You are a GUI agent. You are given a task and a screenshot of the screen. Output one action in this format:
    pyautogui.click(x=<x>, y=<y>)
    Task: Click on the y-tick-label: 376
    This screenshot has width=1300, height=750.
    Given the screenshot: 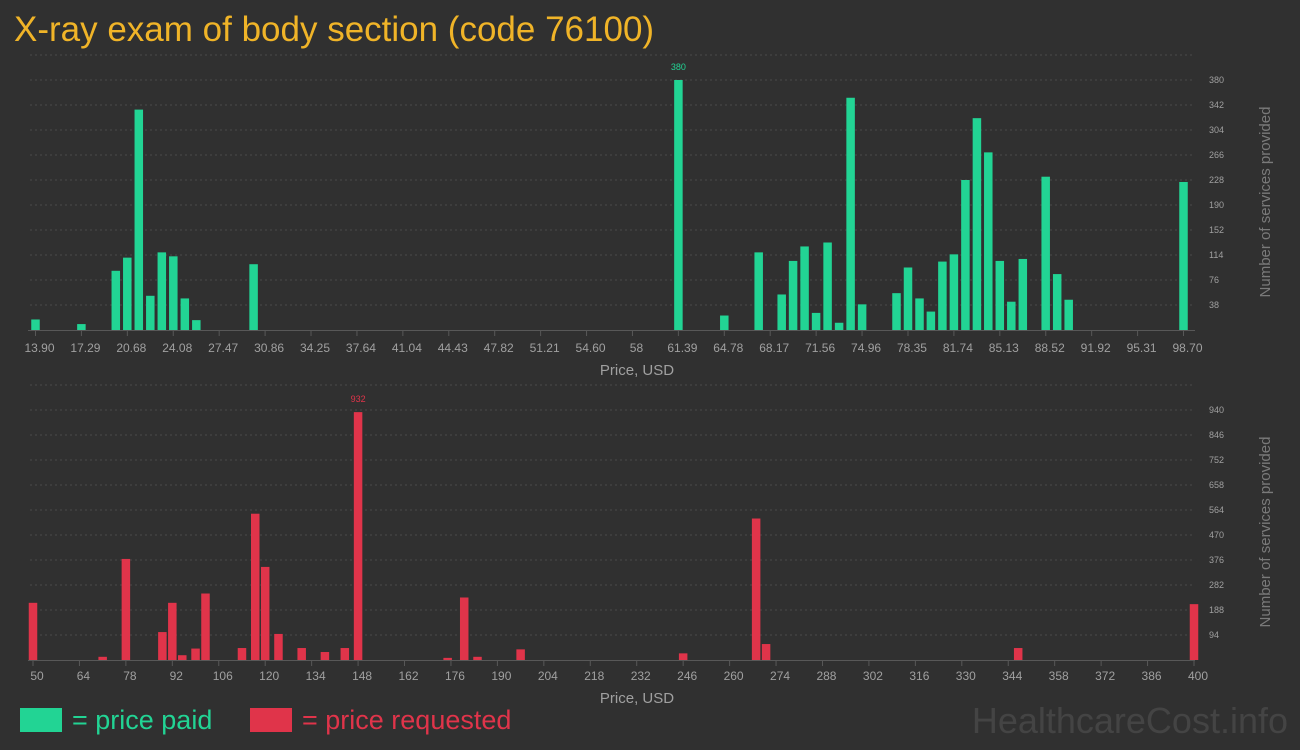 What is the action you would take?
    pyautogui.click(x=1216, y=560)
    